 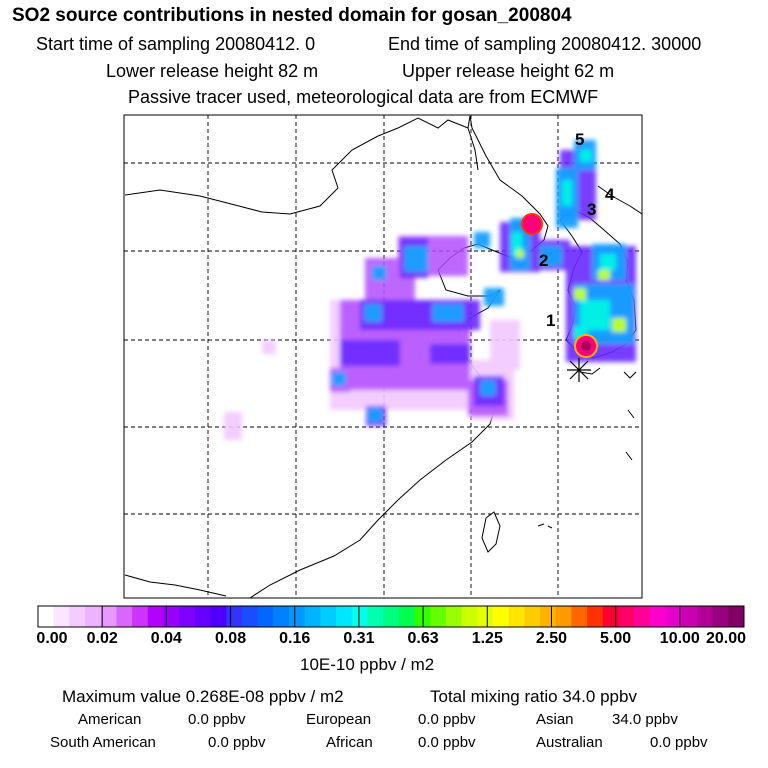 What do you see at coordinates (230, 638) in the screenshot?
I see `colorbar-tick-label: 0.08` at bounding box center [230, 638].